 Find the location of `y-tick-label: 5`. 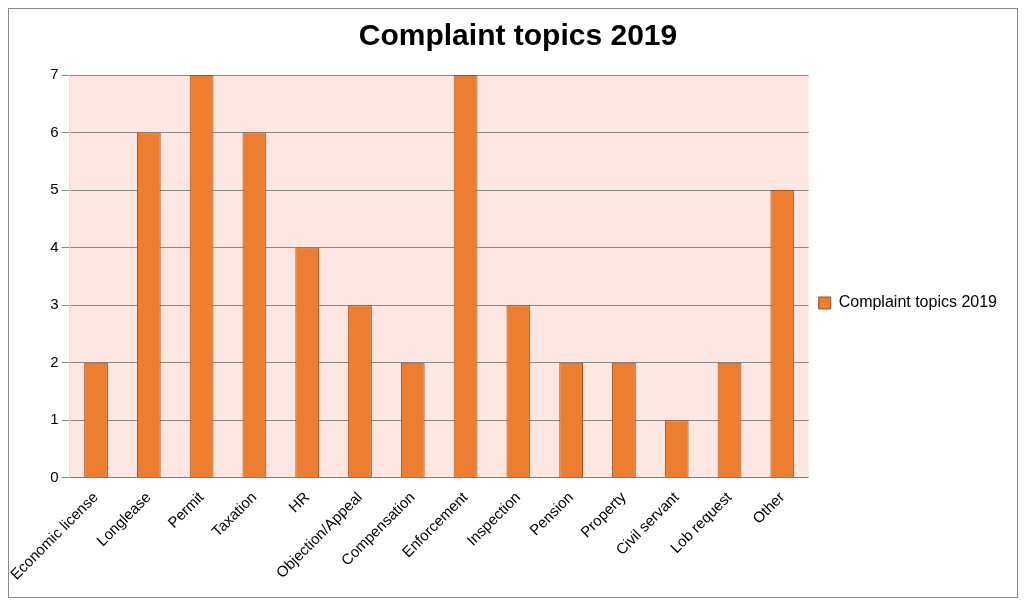

y-tick-label: 5 is located at coordinates (54, 189).